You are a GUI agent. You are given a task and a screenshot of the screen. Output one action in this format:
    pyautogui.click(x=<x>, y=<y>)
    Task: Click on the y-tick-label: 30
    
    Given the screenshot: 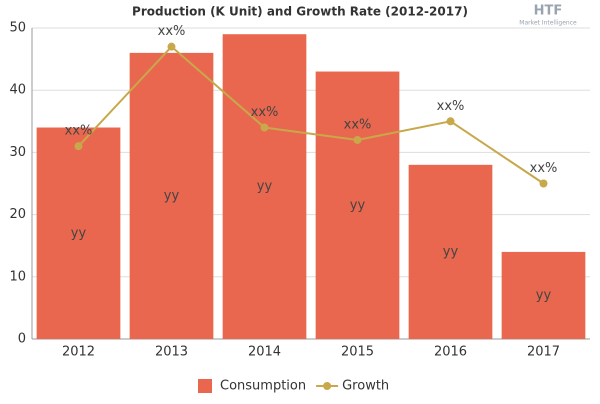 What is the action you would take?
    pyautogui.click(x=17, y=152)
    